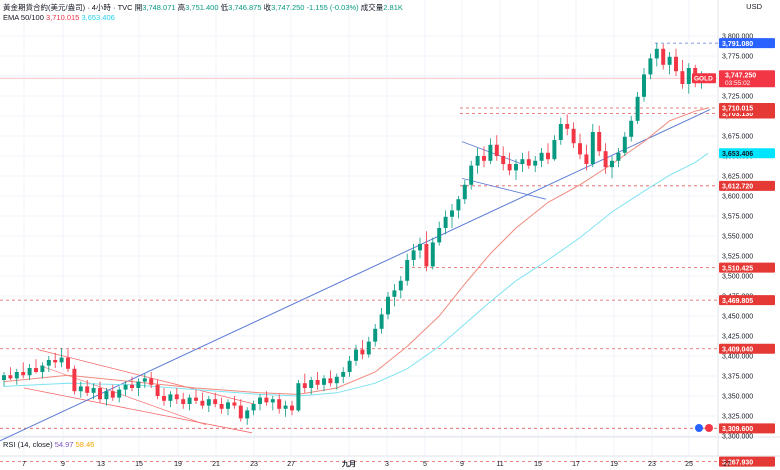  What do you see at coordinates (288, 7) in the screenshot?
I see `close-value: 3,747.250` at bounding box center [288, 7].